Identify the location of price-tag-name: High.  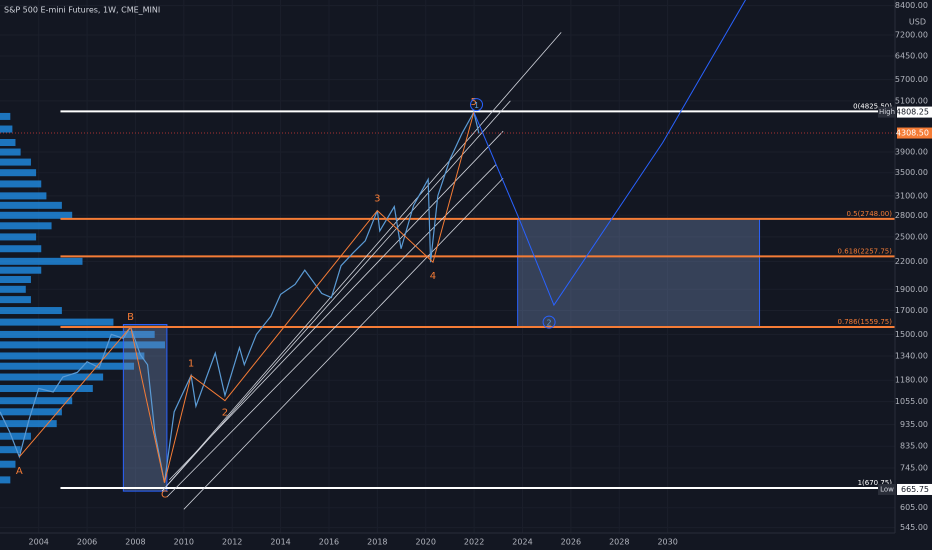
(887, 112).